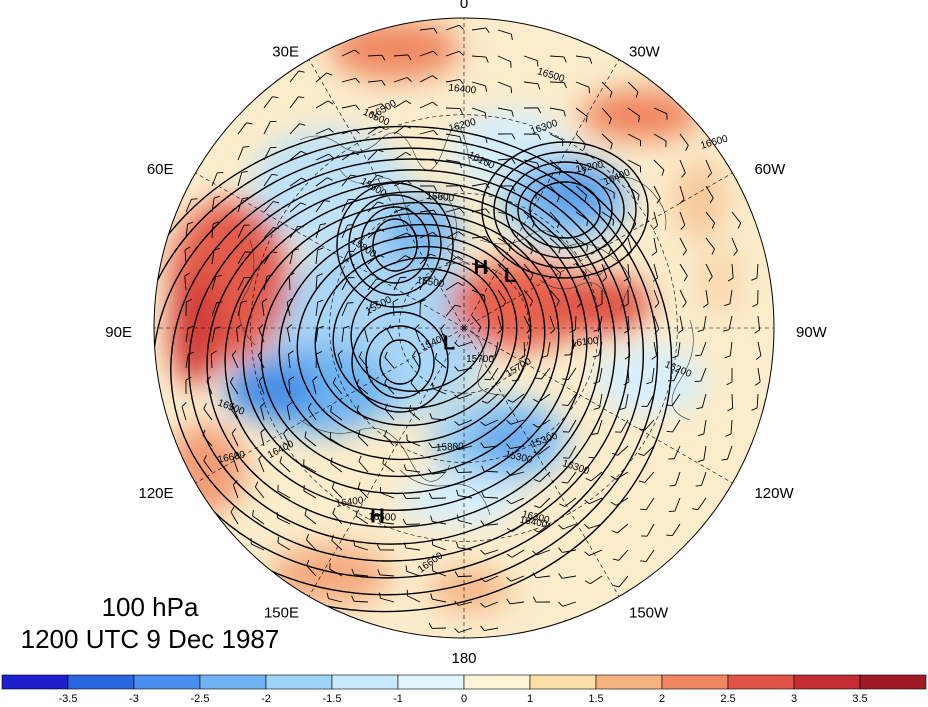  What do you see at coordinates (464, 6) in the screenshot?
I see `longitude-label: 0` at bounding box center [464, 6].